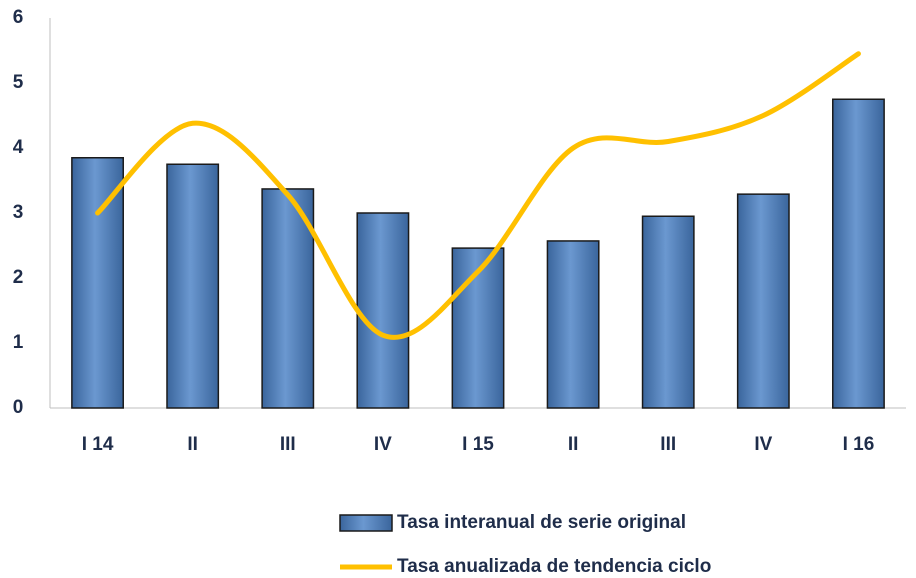 This screenshot has height=578, width=916. I want to click on y-tick-label: 2, so click(18, 277).